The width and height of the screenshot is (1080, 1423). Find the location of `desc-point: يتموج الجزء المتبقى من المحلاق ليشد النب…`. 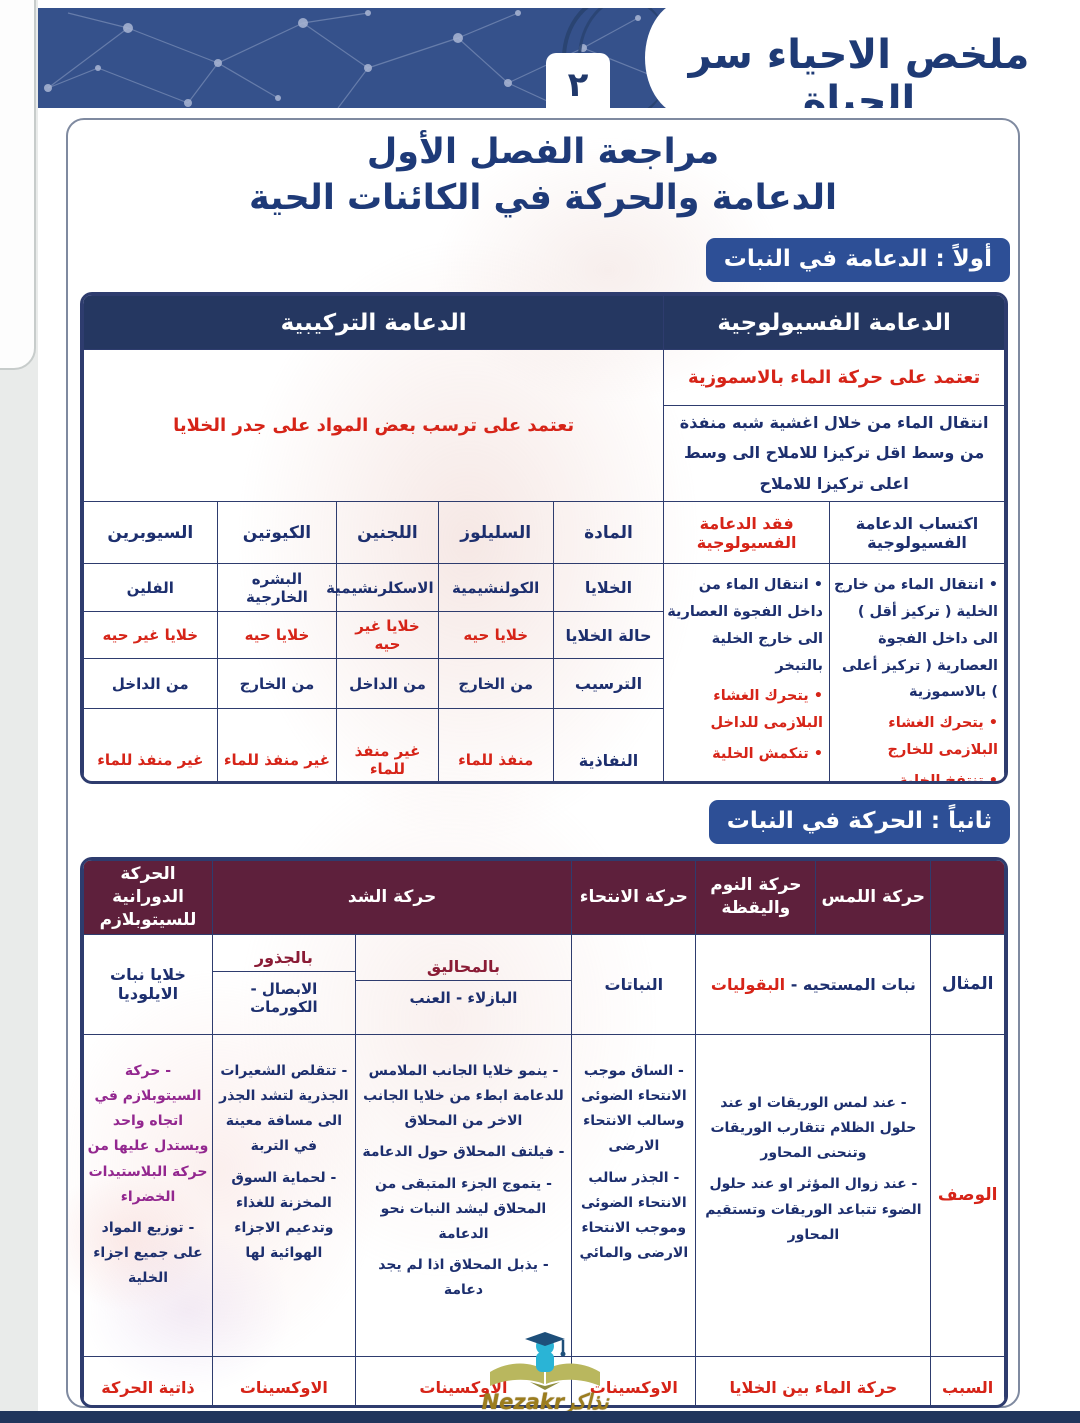

desc-point: يتموج الجزء المتبقى من المحلاق ليشد النب… is located at coordinates (463, 1210).